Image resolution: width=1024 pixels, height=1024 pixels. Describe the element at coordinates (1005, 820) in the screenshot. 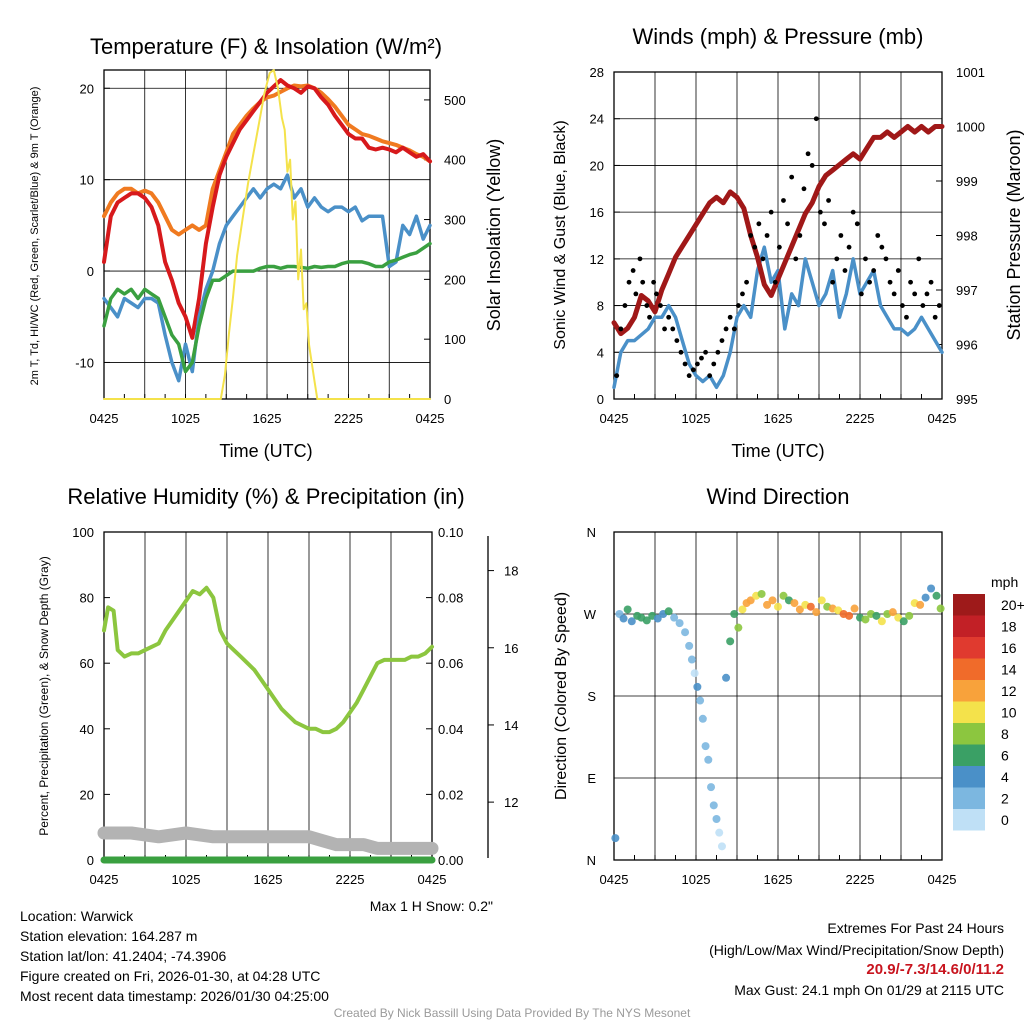

I see `legend-label: 0` at that location.